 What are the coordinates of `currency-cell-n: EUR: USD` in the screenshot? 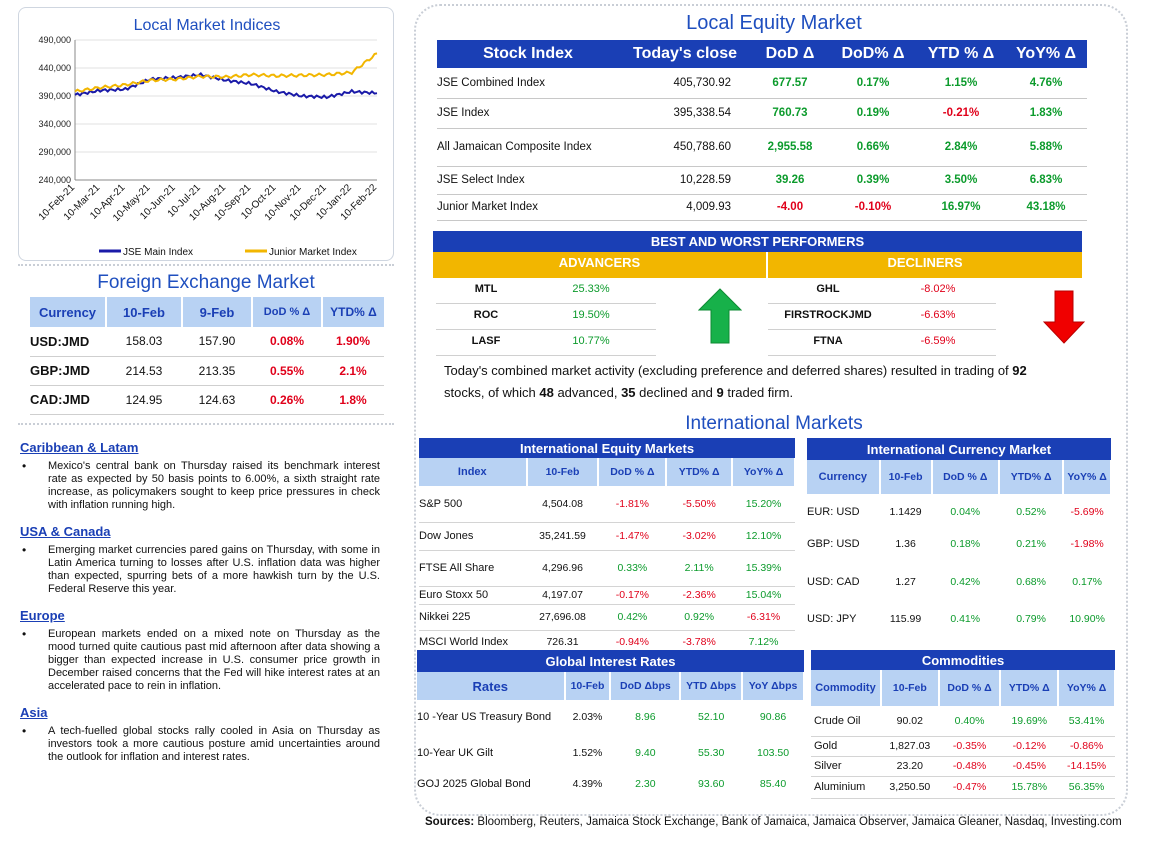 It's located at (833, 512).